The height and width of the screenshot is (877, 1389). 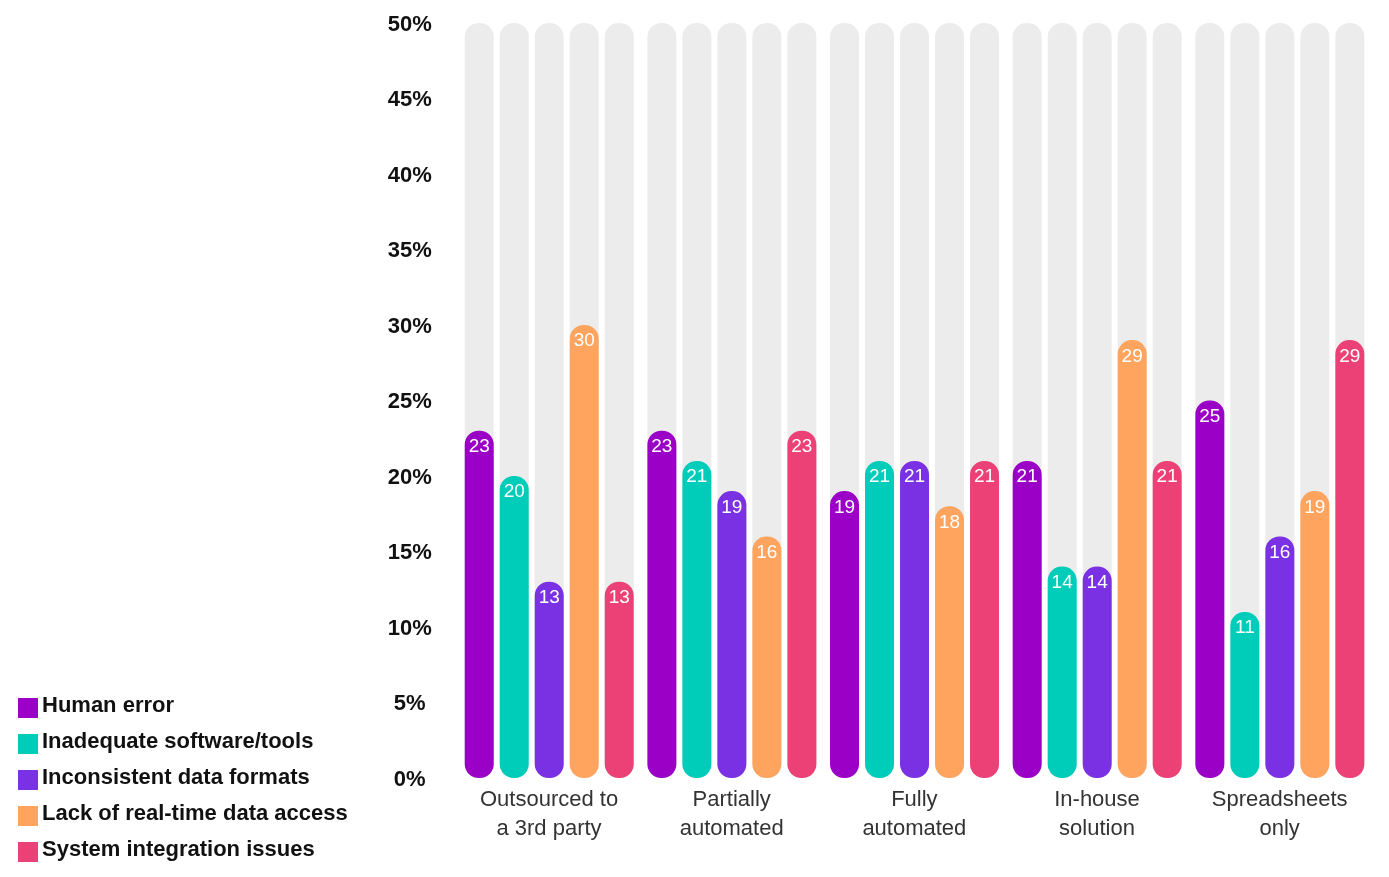 I want to click on data-label: 30, so click(x=584, y=340).